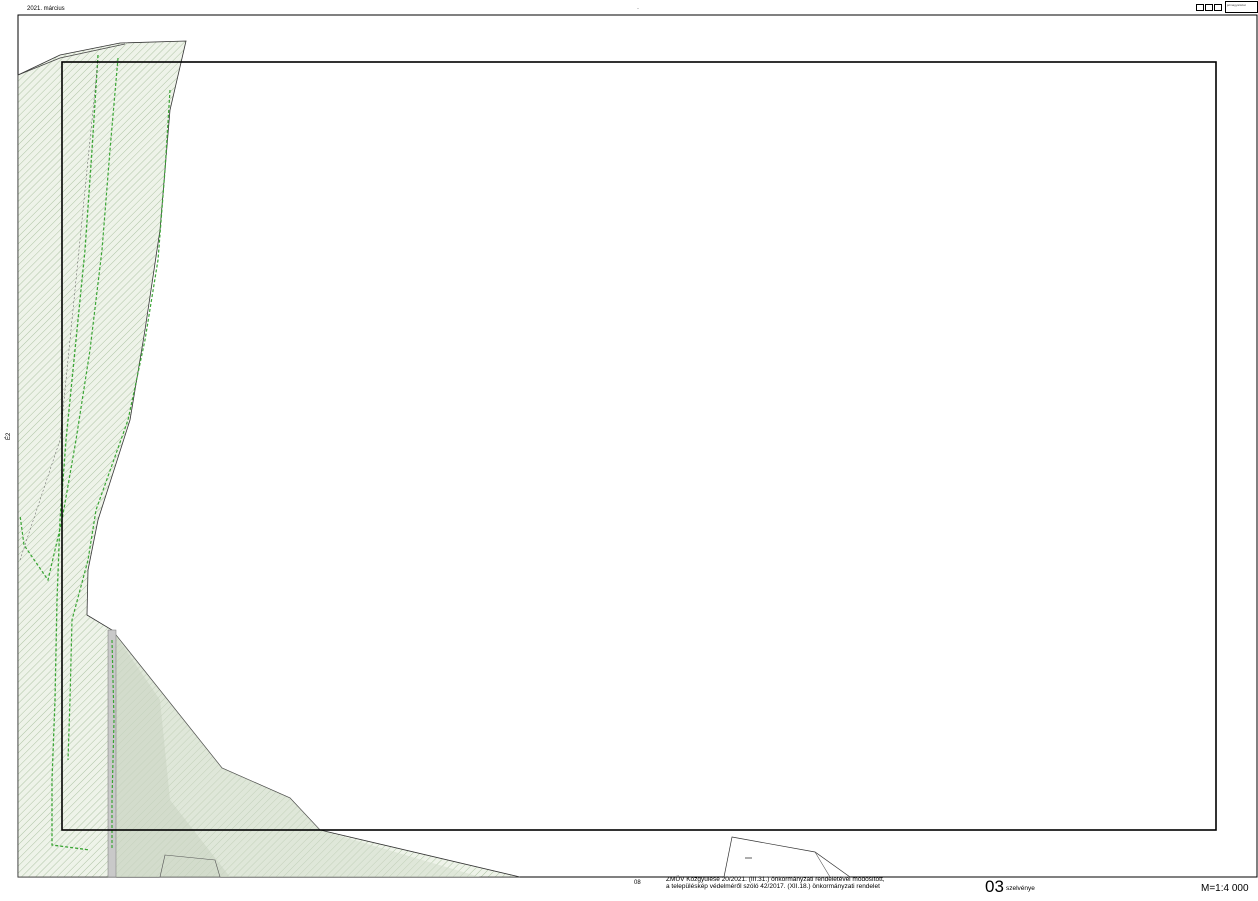  I want to click on legend-box: jelmagyarázat, so click(1241, 7).